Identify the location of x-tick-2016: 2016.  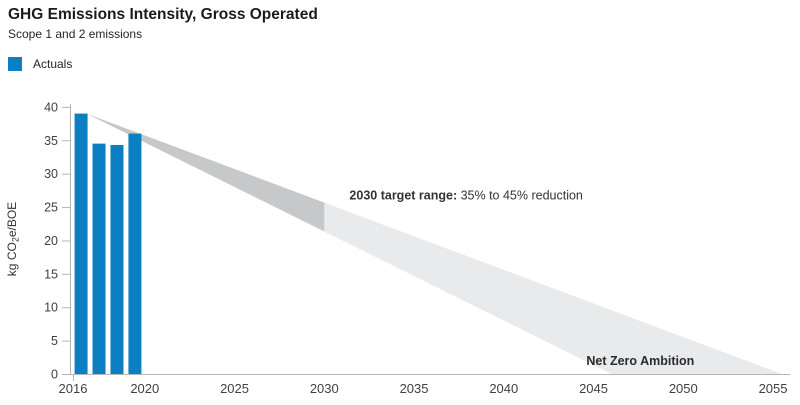
(73, 388).